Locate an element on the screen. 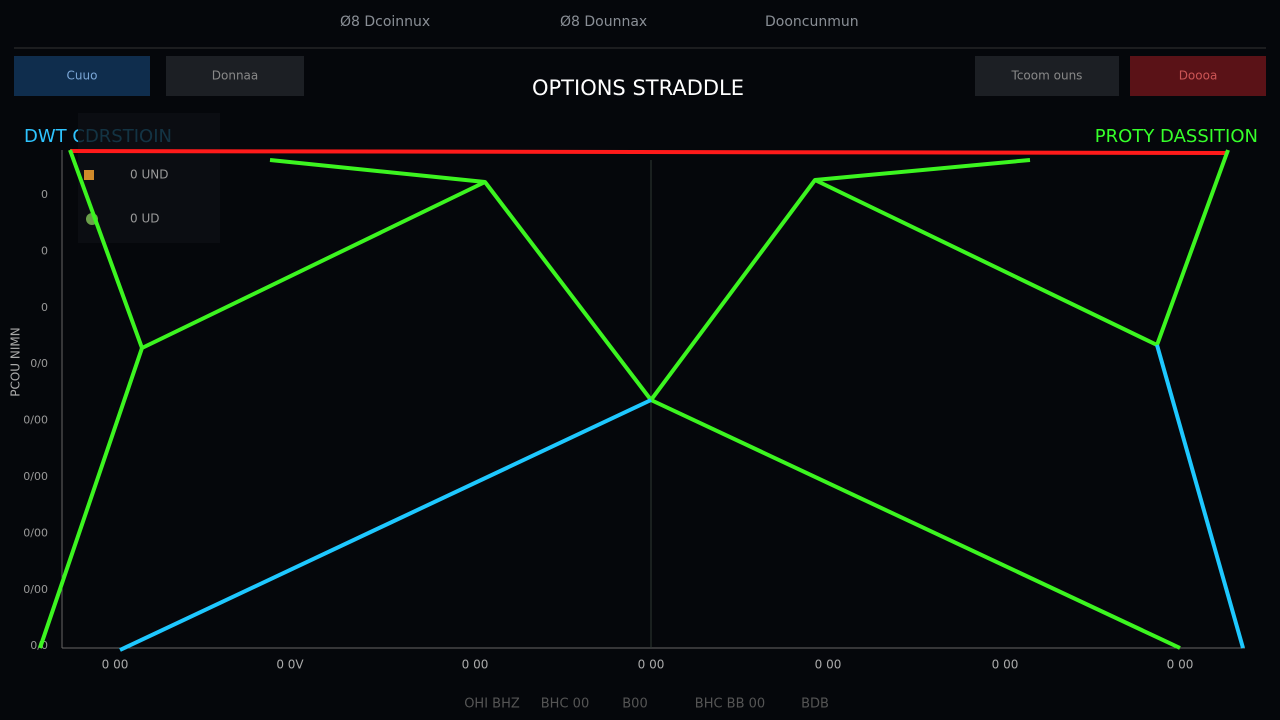 The height and width of the screenshot is (720, 1280). x-tick-label: 0 0V is located at coordinates (290, 665).